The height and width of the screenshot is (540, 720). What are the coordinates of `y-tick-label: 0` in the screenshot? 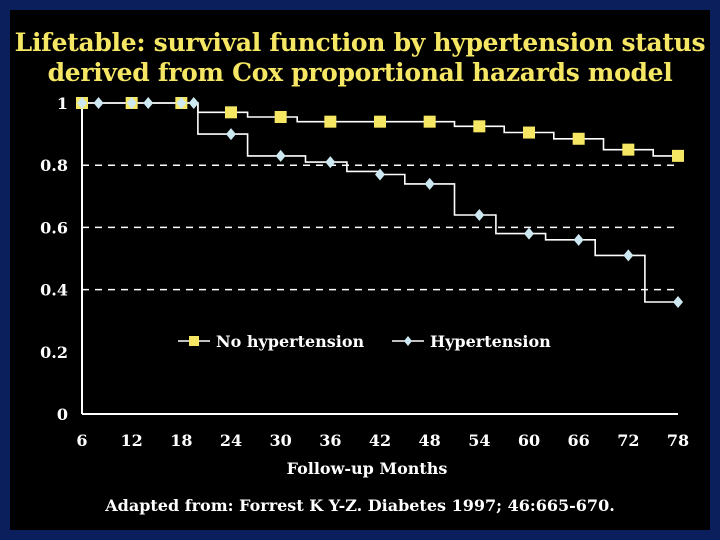 It's located at (62, 414).